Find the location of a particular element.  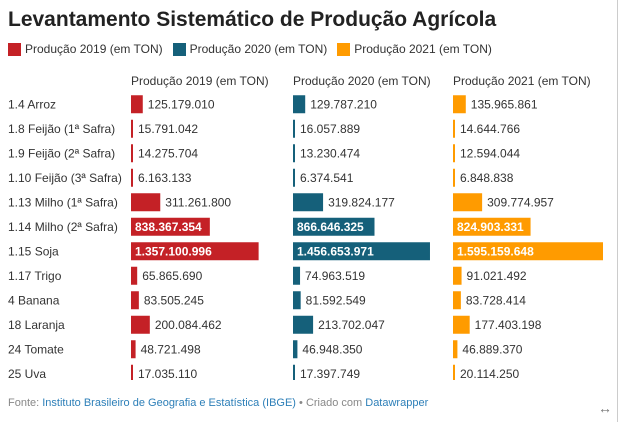

bar-s3-18-laranja is located at coordinates (461, 324).